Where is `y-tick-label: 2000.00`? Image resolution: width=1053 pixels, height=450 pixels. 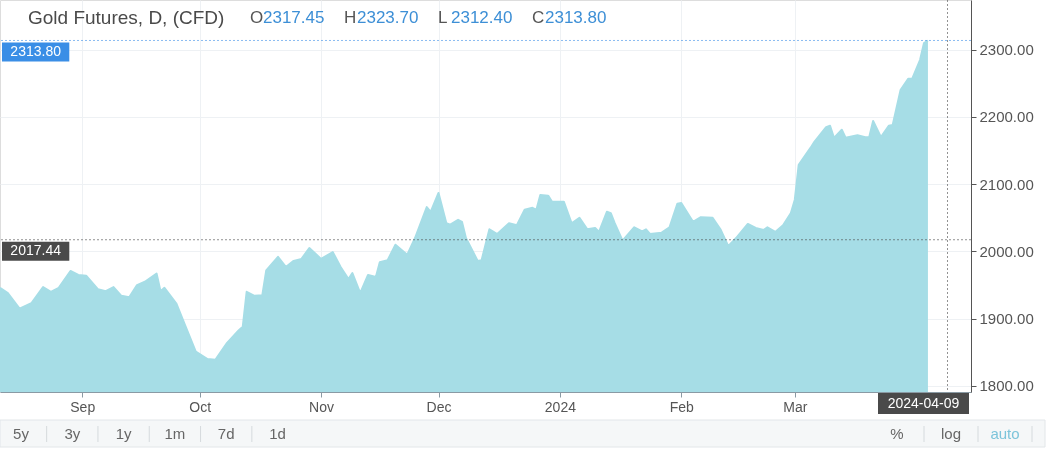
y-tick-label: 2000.00 is located at coordinates (1006, 251).